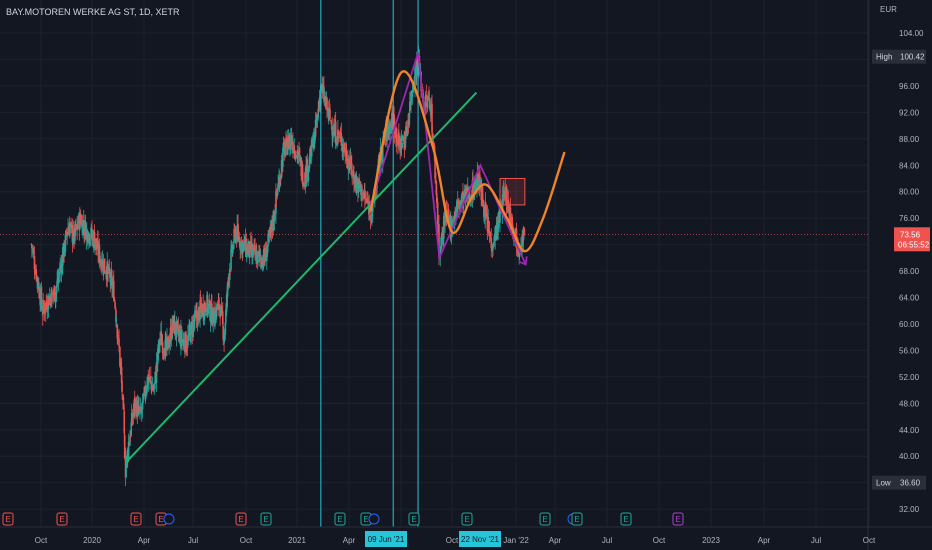 The width and height of the screenshot is (932, 550). Describe the element at coordinates (512, 191) in the screenshot. I see `rectangle-box` at that location.